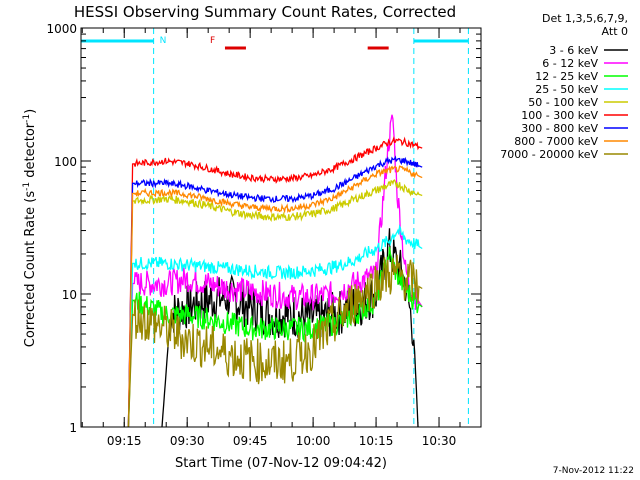 Image resolution: width=640 pixels, height=480 pixels. Describe the element at coordinates (313, 441) in the screenshot. I see `x-tick-label: 10:00` at that location.